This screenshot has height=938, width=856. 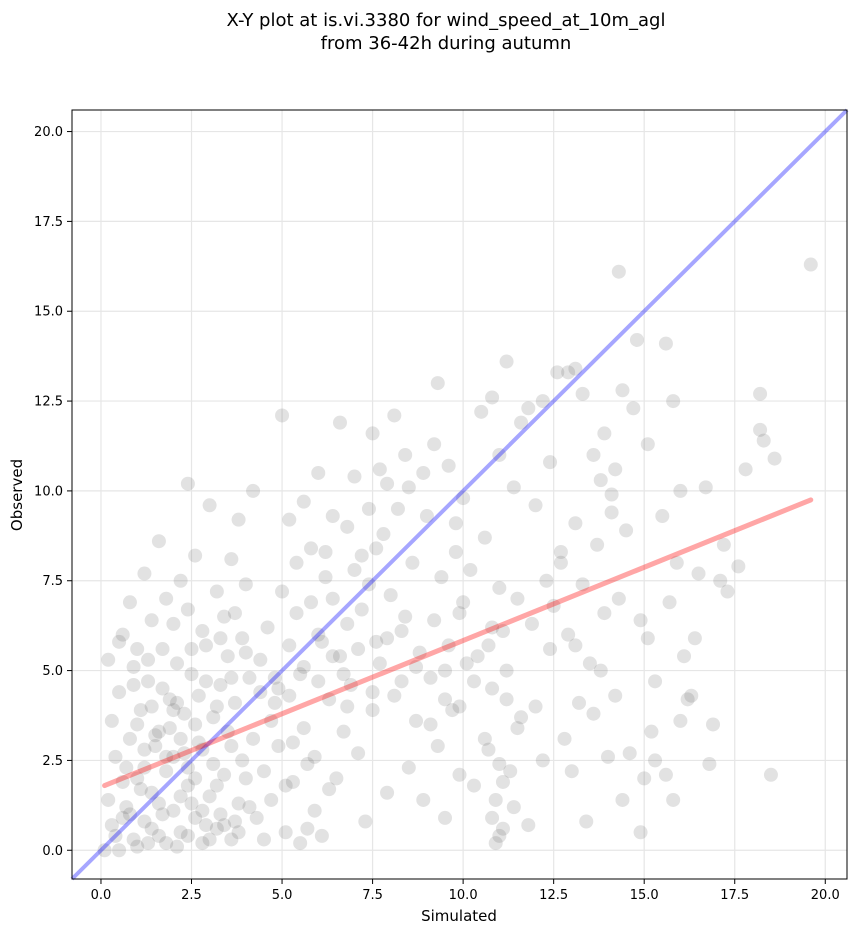 I want to click on y-tick-label: 2.5, so click(x=52, y=761).